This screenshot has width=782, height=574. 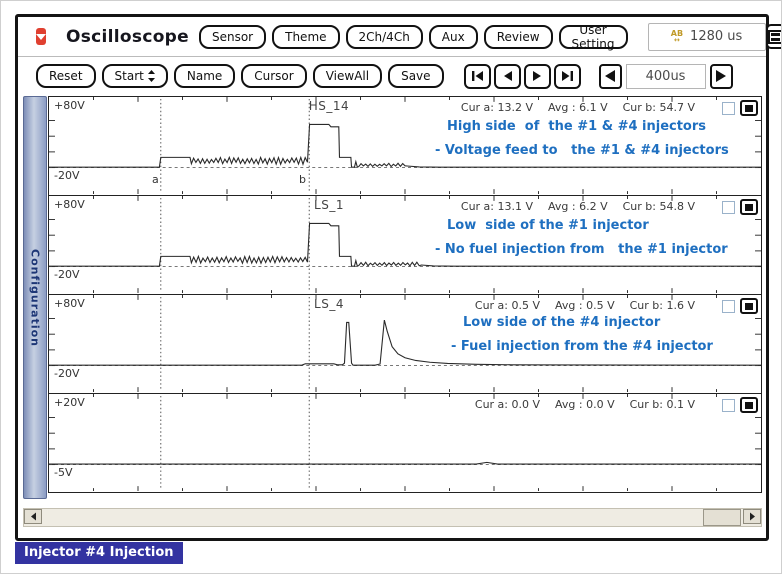 What do you see at coordinates (507, 404) in the screenshot?
I see `cursor-a-value: Cur a: 0.0 V` at bounding box center [507, 404].